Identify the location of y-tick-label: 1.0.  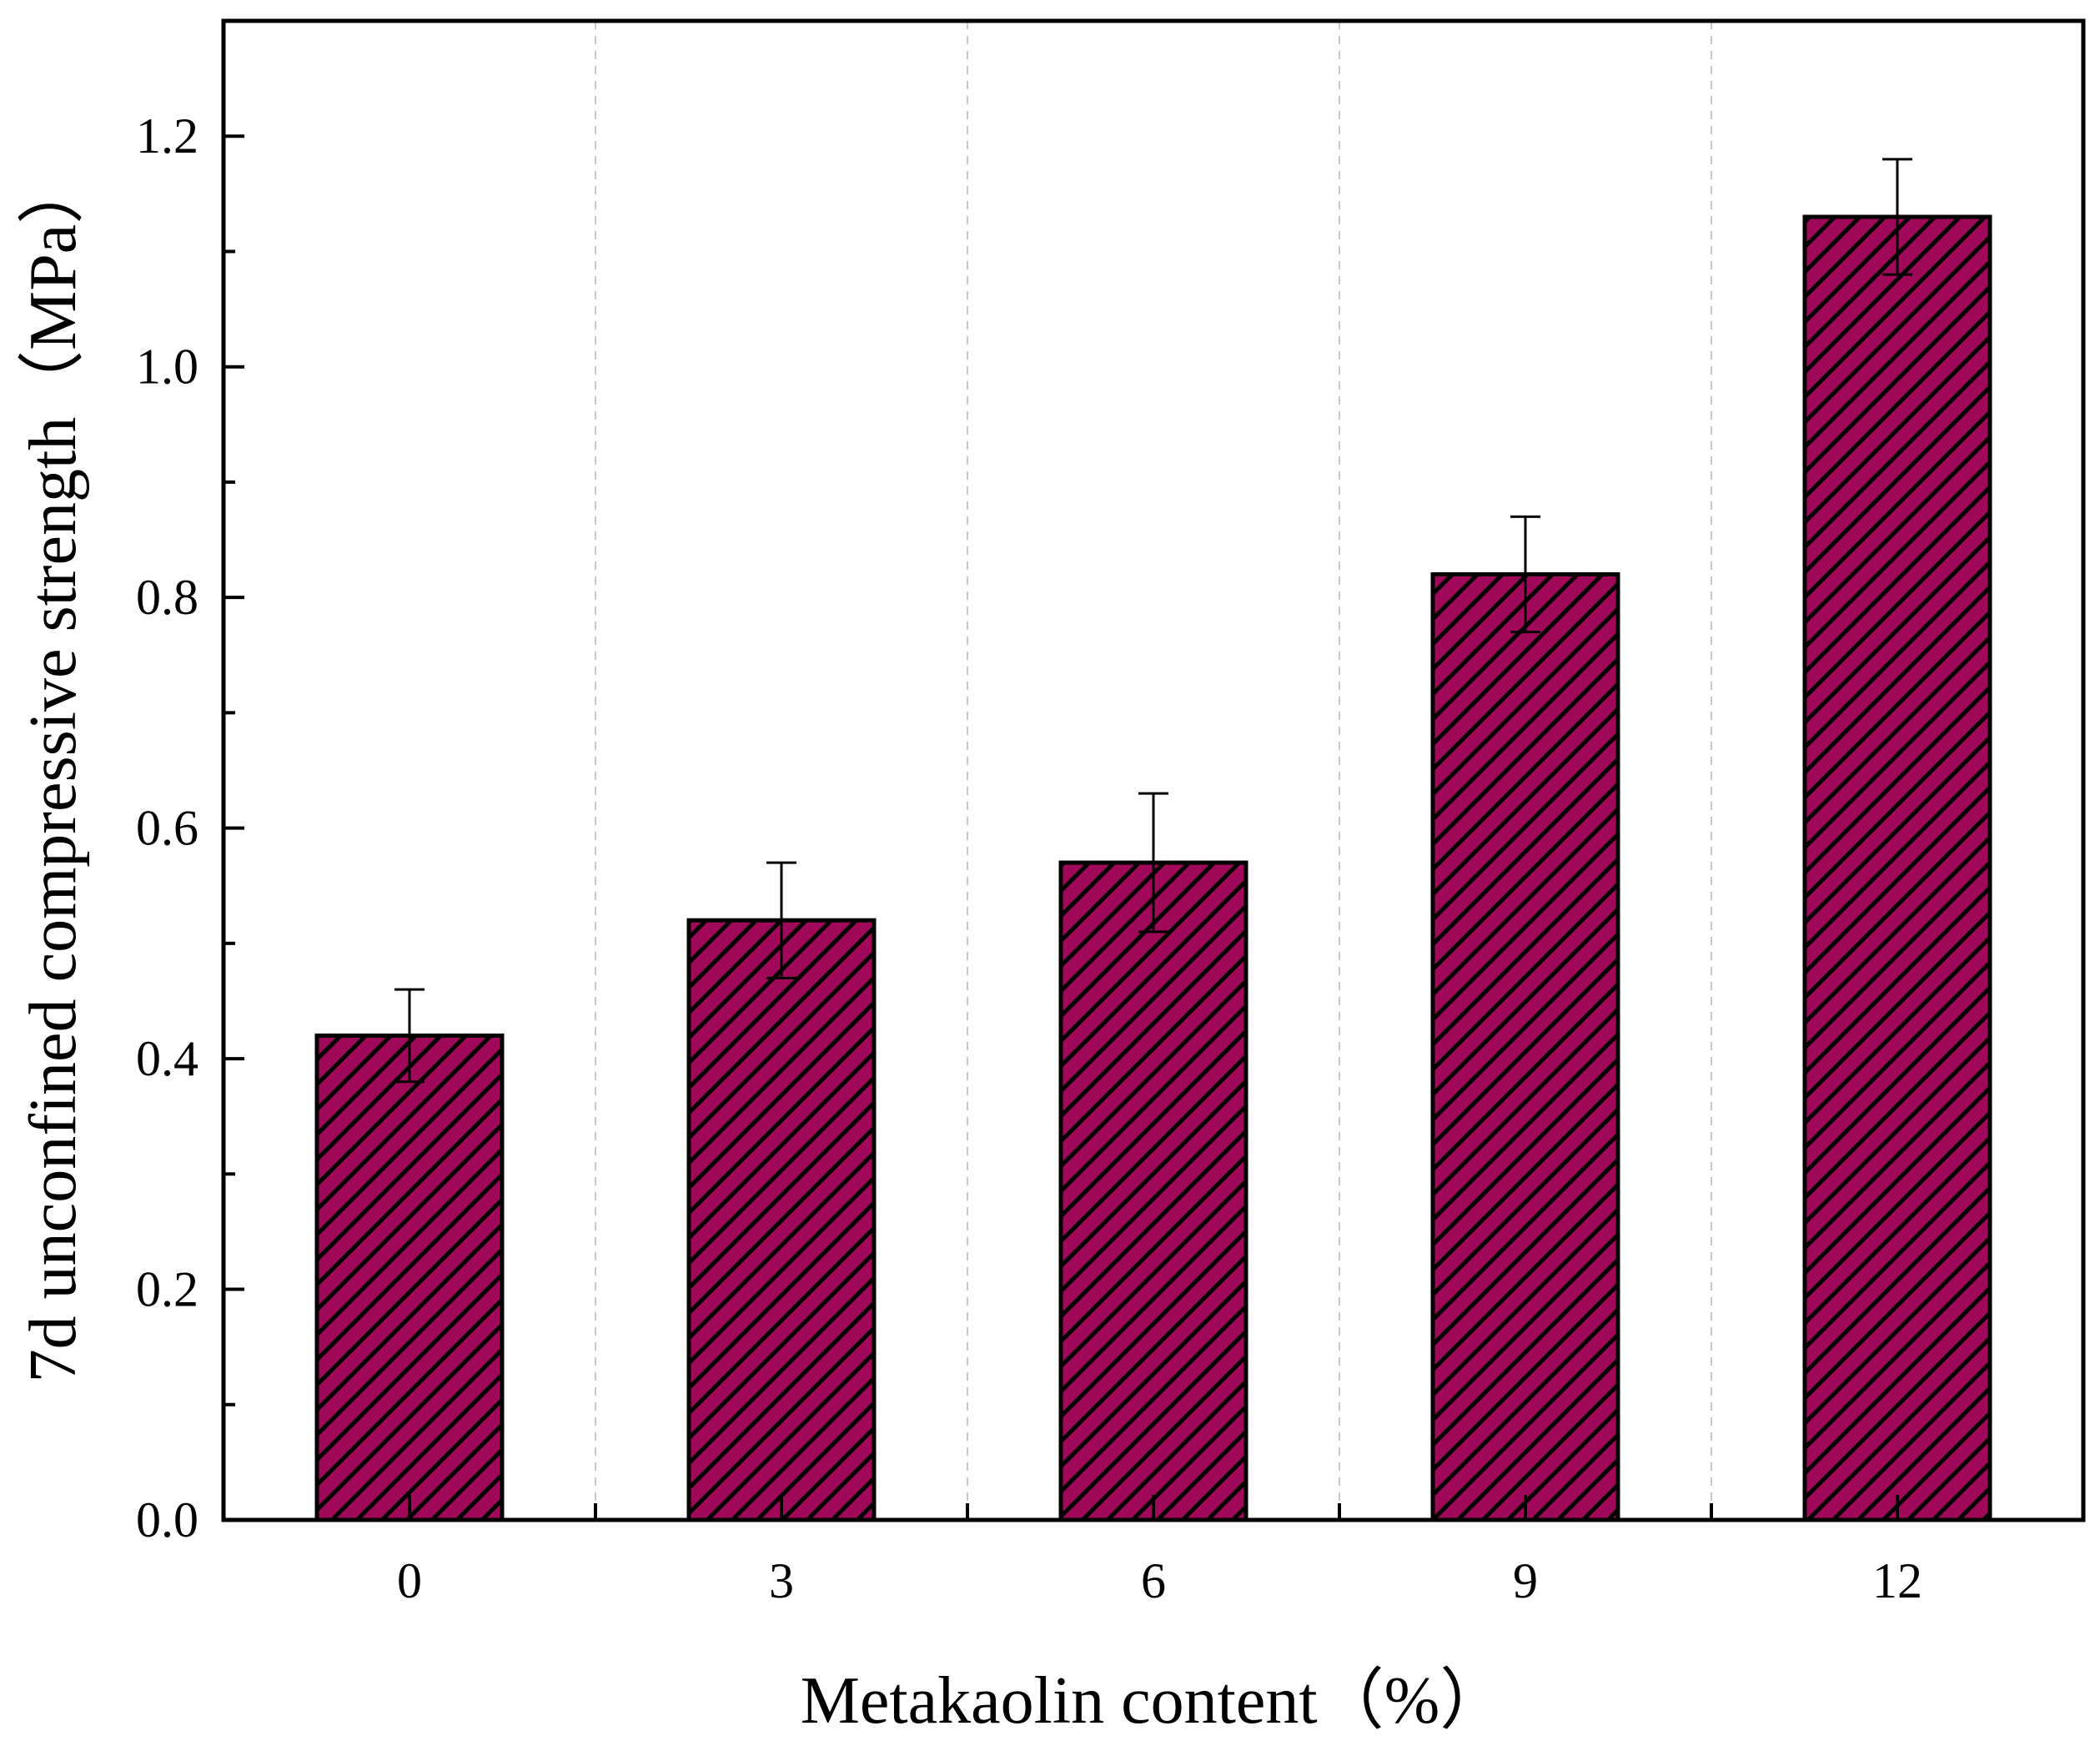
(167, 367).